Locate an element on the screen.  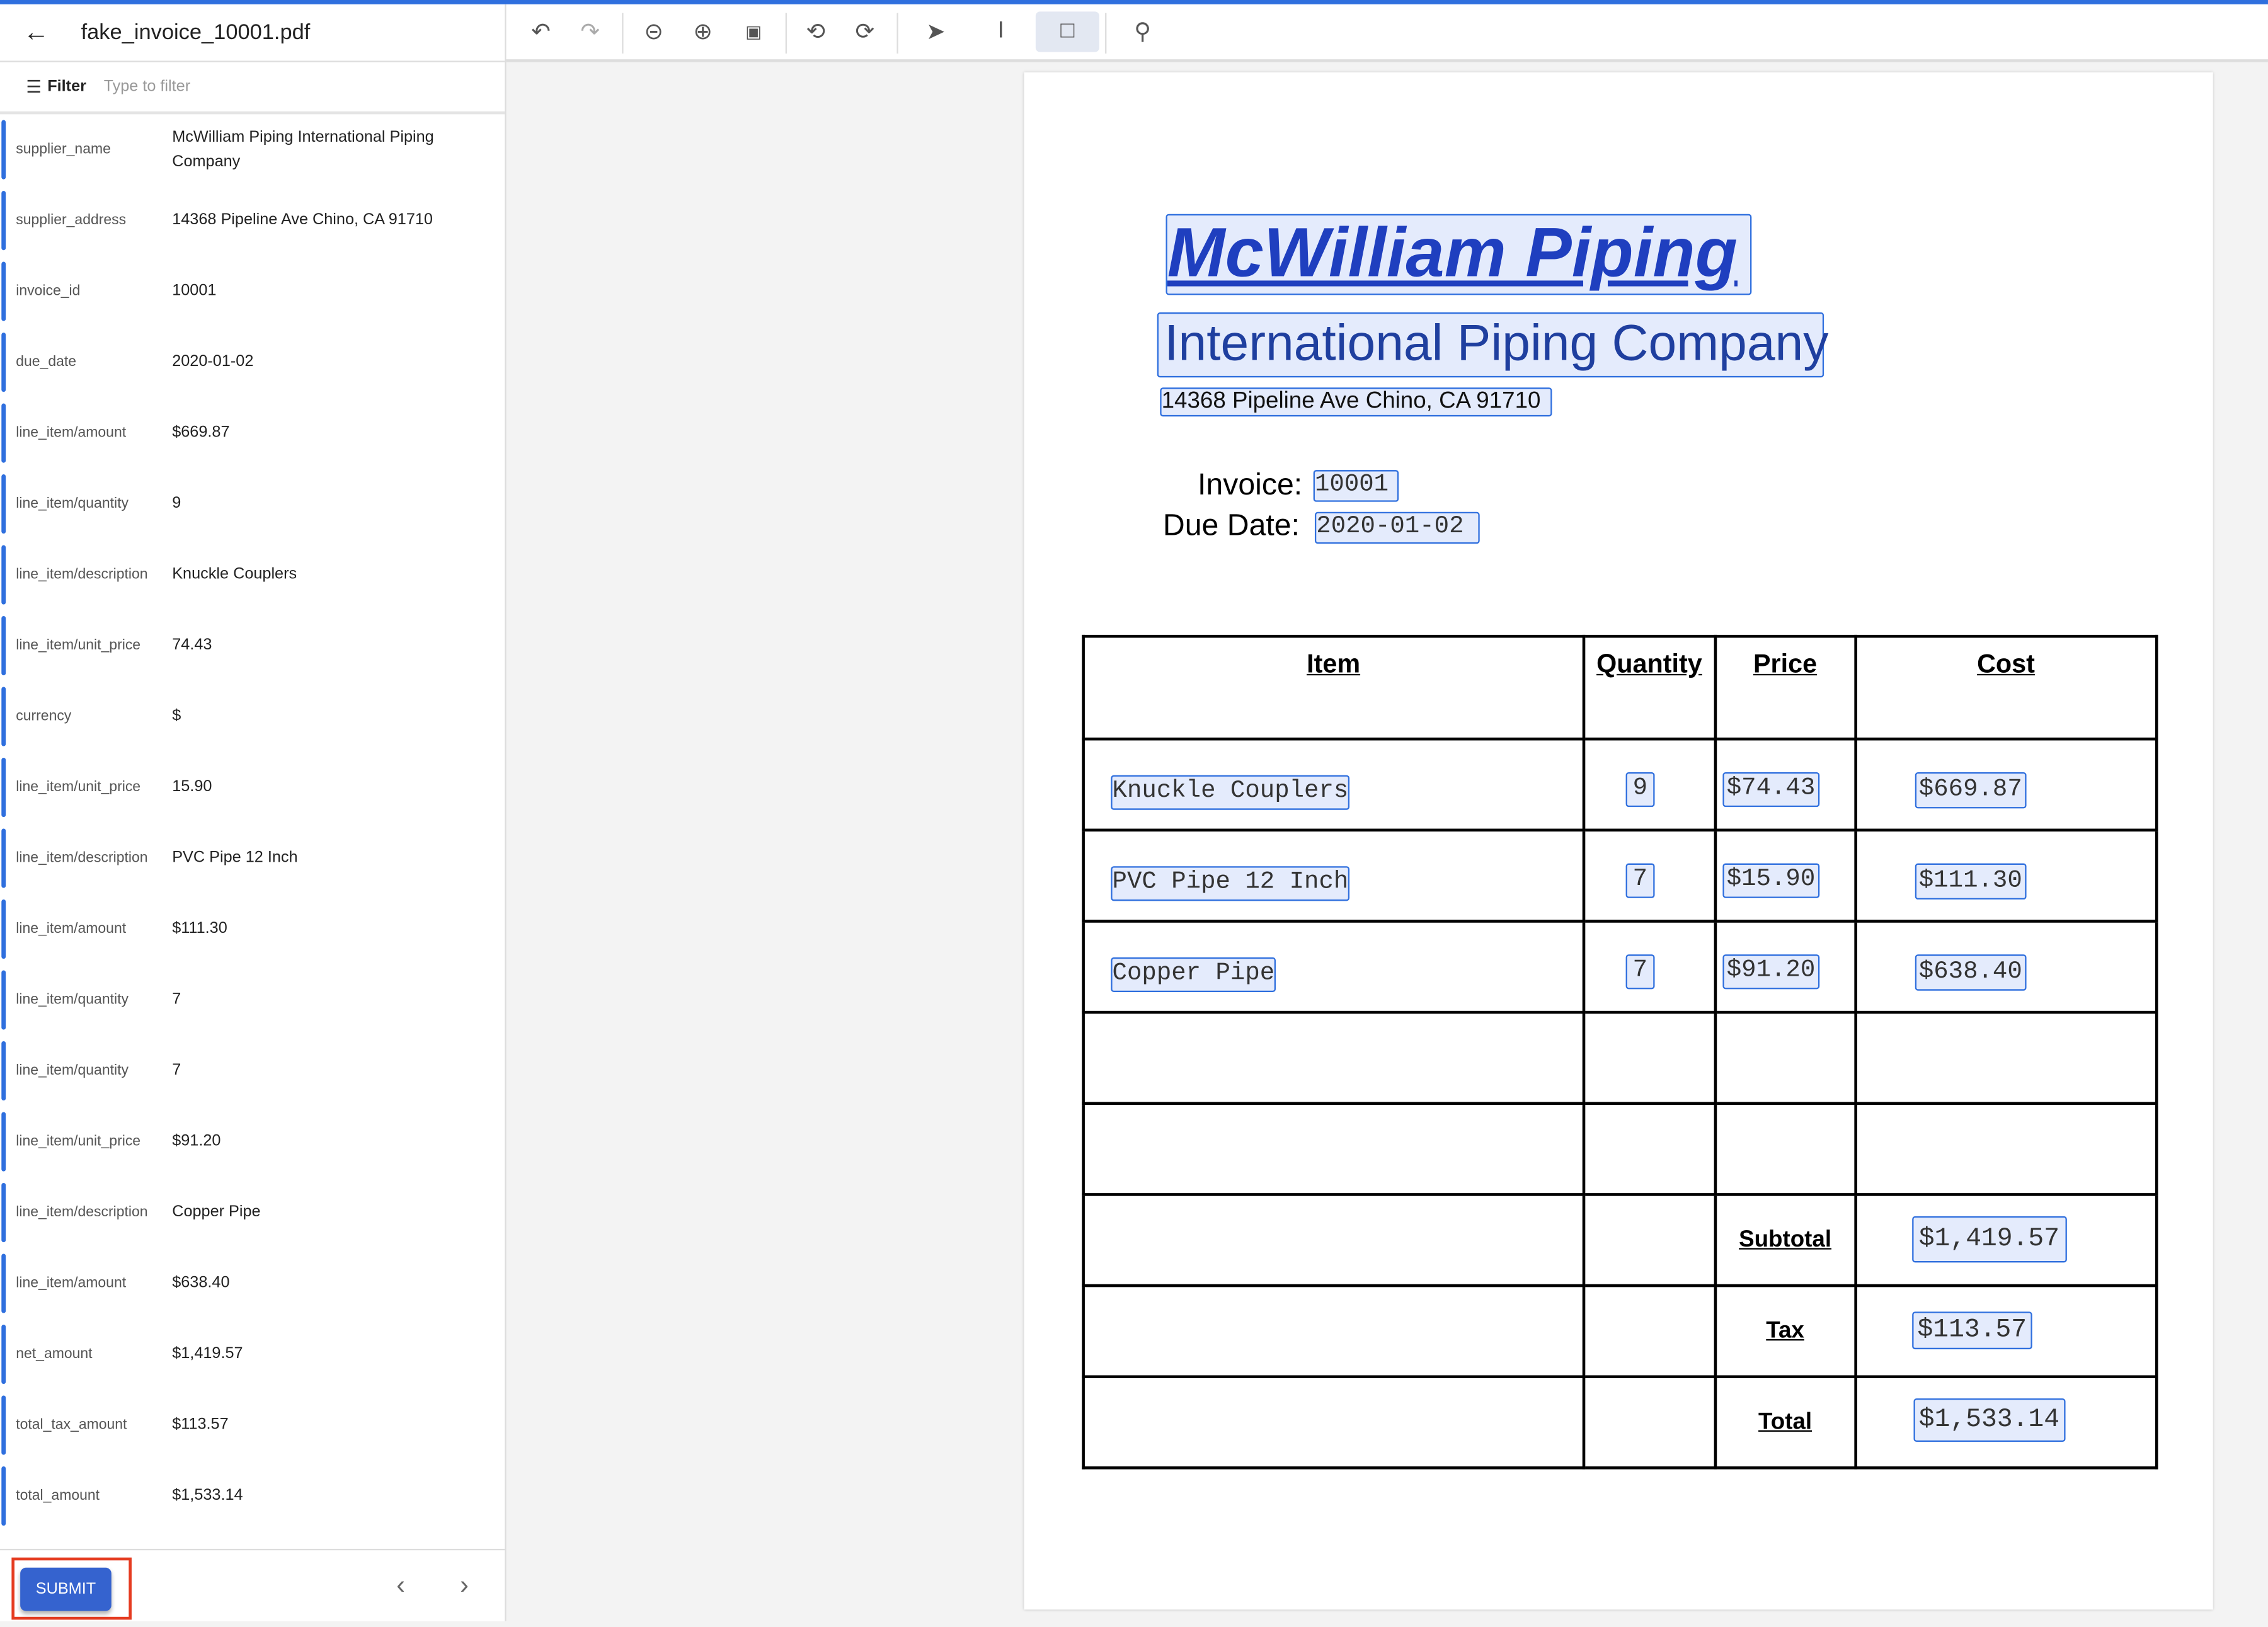
field-value: 14368 Pipeline Ave Chino, CA 91710 is located at coordinates (302, 220).